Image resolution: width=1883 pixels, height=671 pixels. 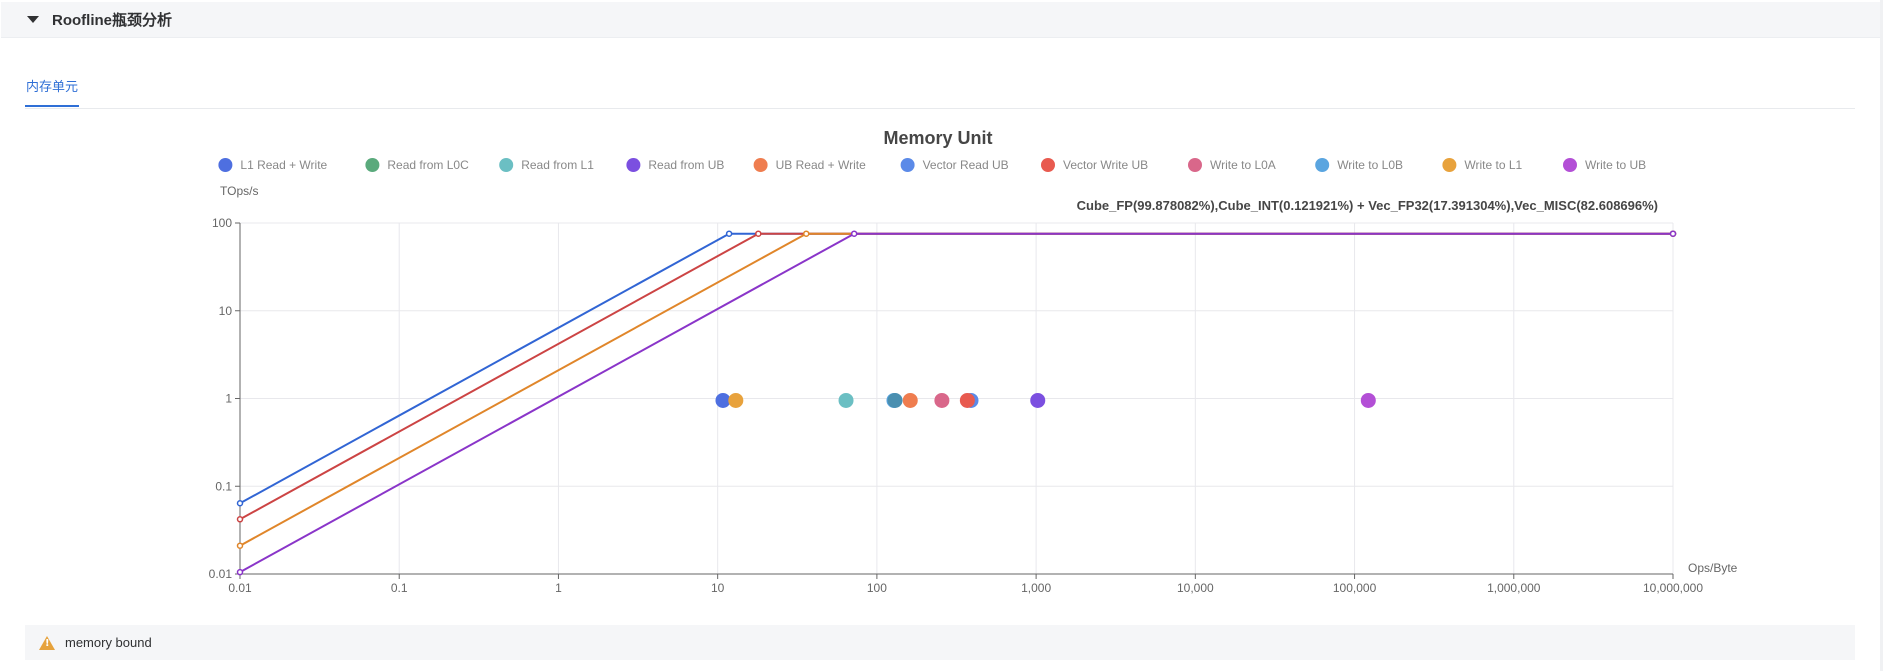 What do you see at coordinates (112, 20) in the screenshot?
I see `section-title: Roofline瓶颈分析` at bounding box center [112, 20].